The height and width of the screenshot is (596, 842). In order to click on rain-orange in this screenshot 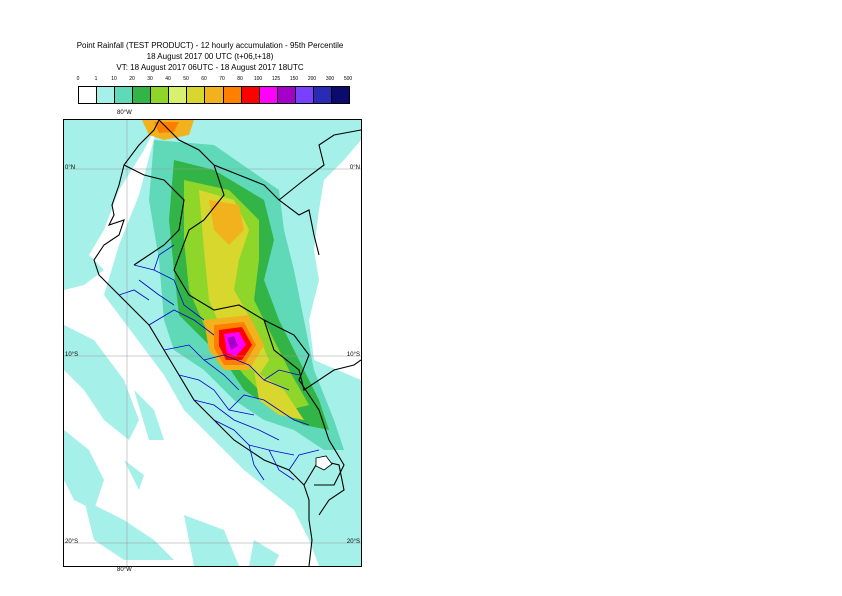, I will do `click(226, 222)`.